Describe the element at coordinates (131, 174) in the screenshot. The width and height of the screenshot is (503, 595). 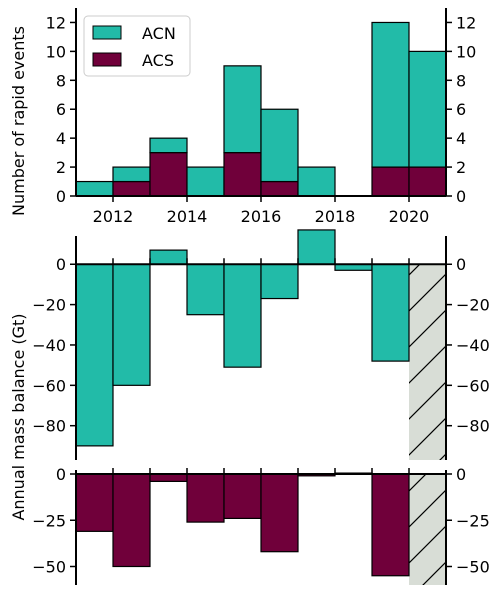
I see `bar-acn-2012` at that location.